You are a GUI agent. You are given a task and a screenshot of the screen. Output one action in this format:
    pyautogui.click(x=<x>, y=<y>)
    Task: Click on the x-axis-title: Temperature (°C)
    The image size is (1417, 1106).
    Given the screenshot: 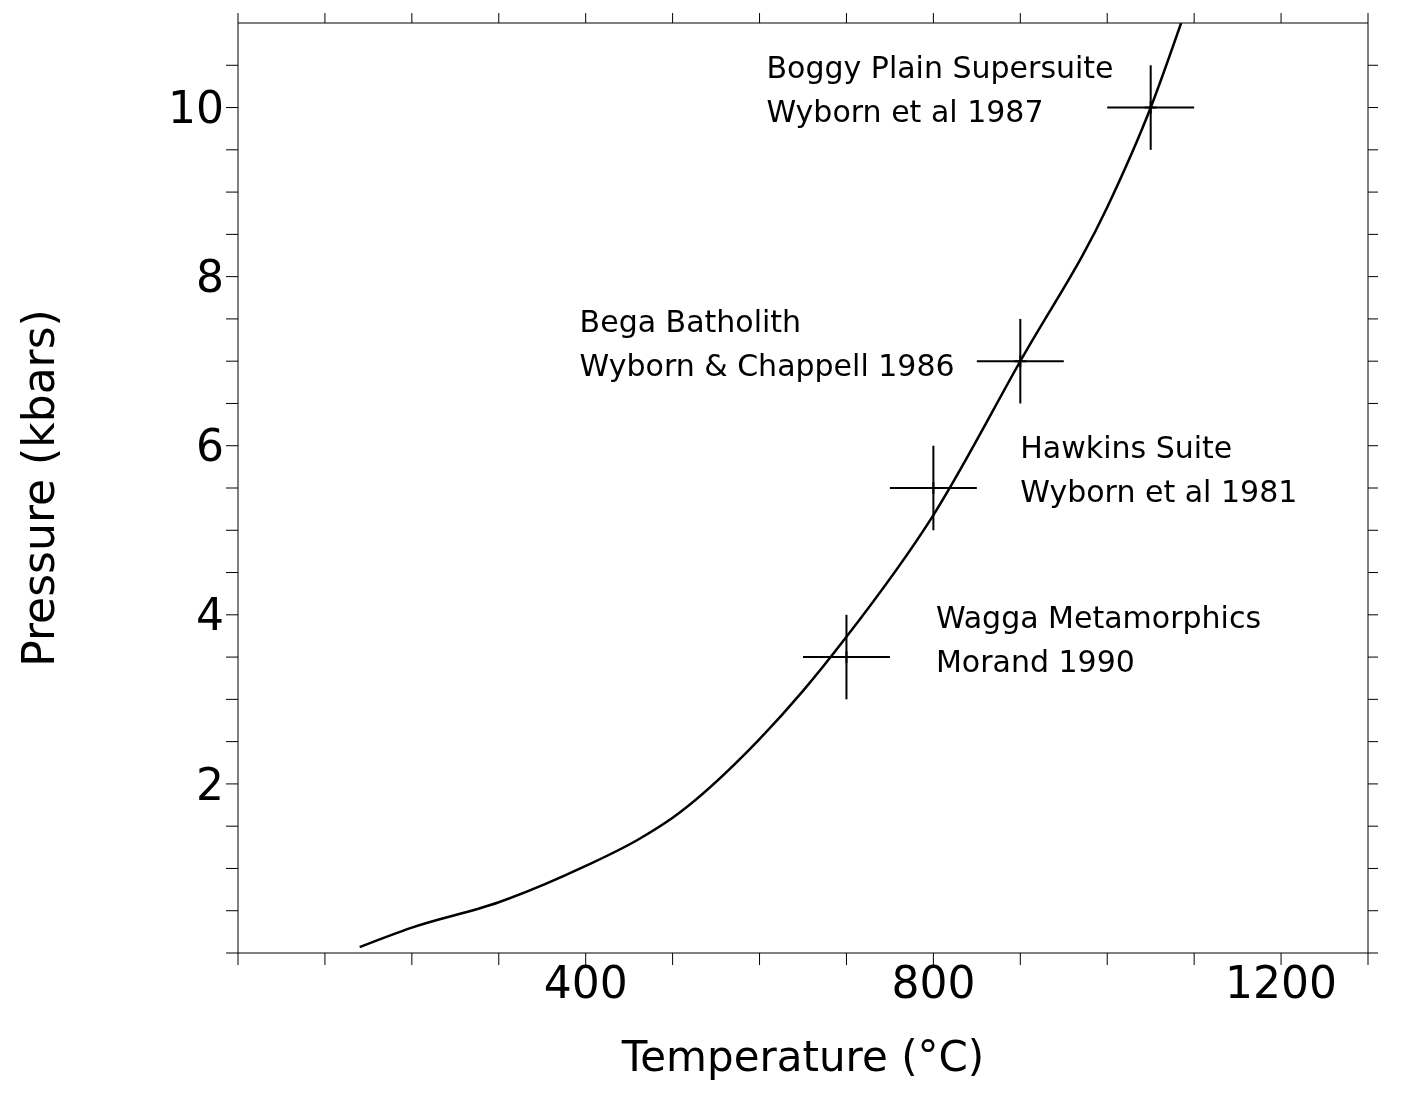 What is the action you would take?
    pyautogui.click(x=802, y=1056)
    